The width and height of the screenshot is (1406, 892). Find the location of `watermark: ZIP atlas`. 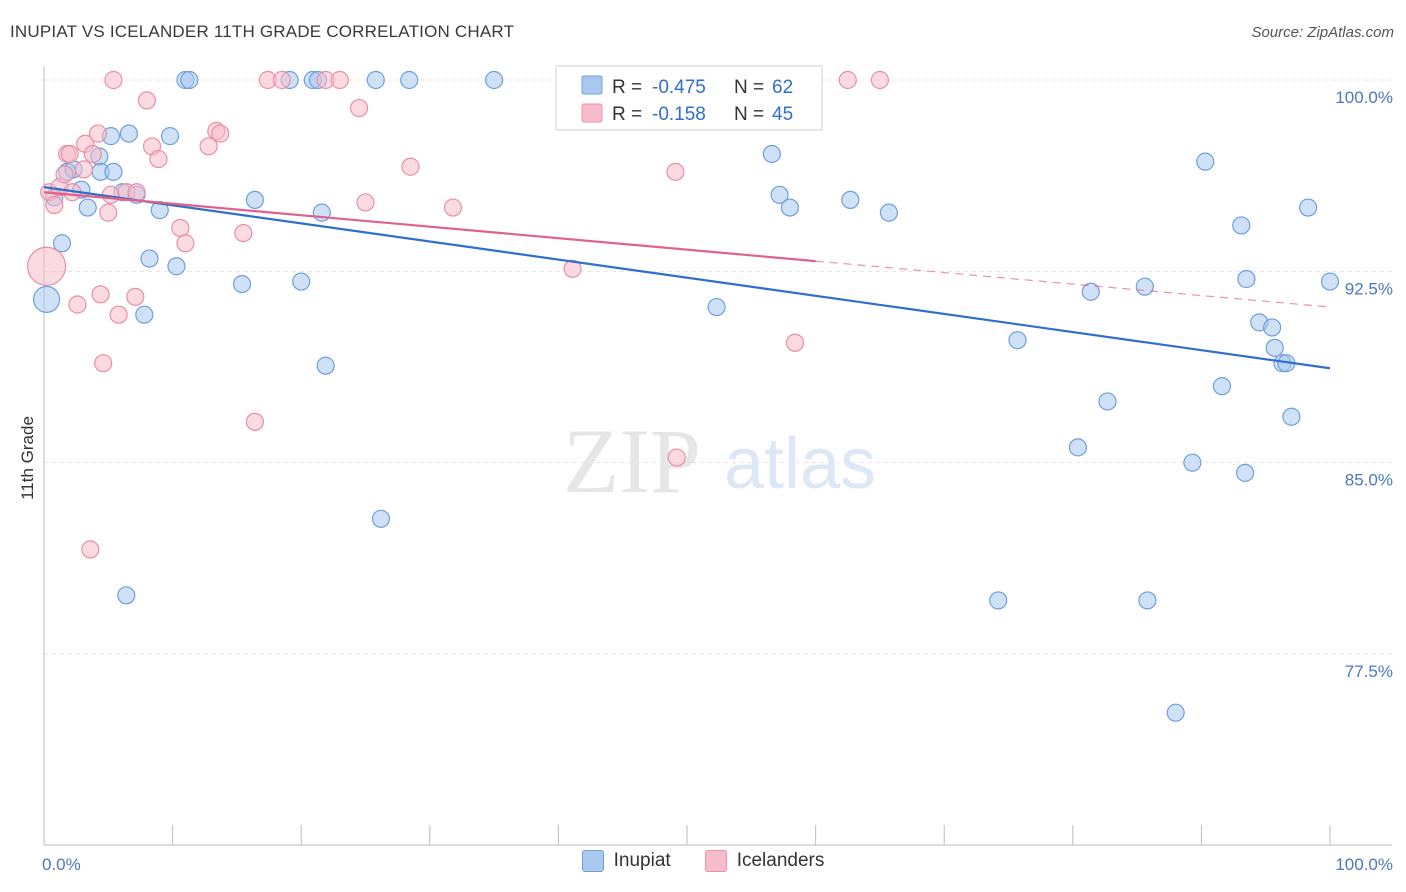

watermark: ZIP atlas is located at coordinates (719, 461).